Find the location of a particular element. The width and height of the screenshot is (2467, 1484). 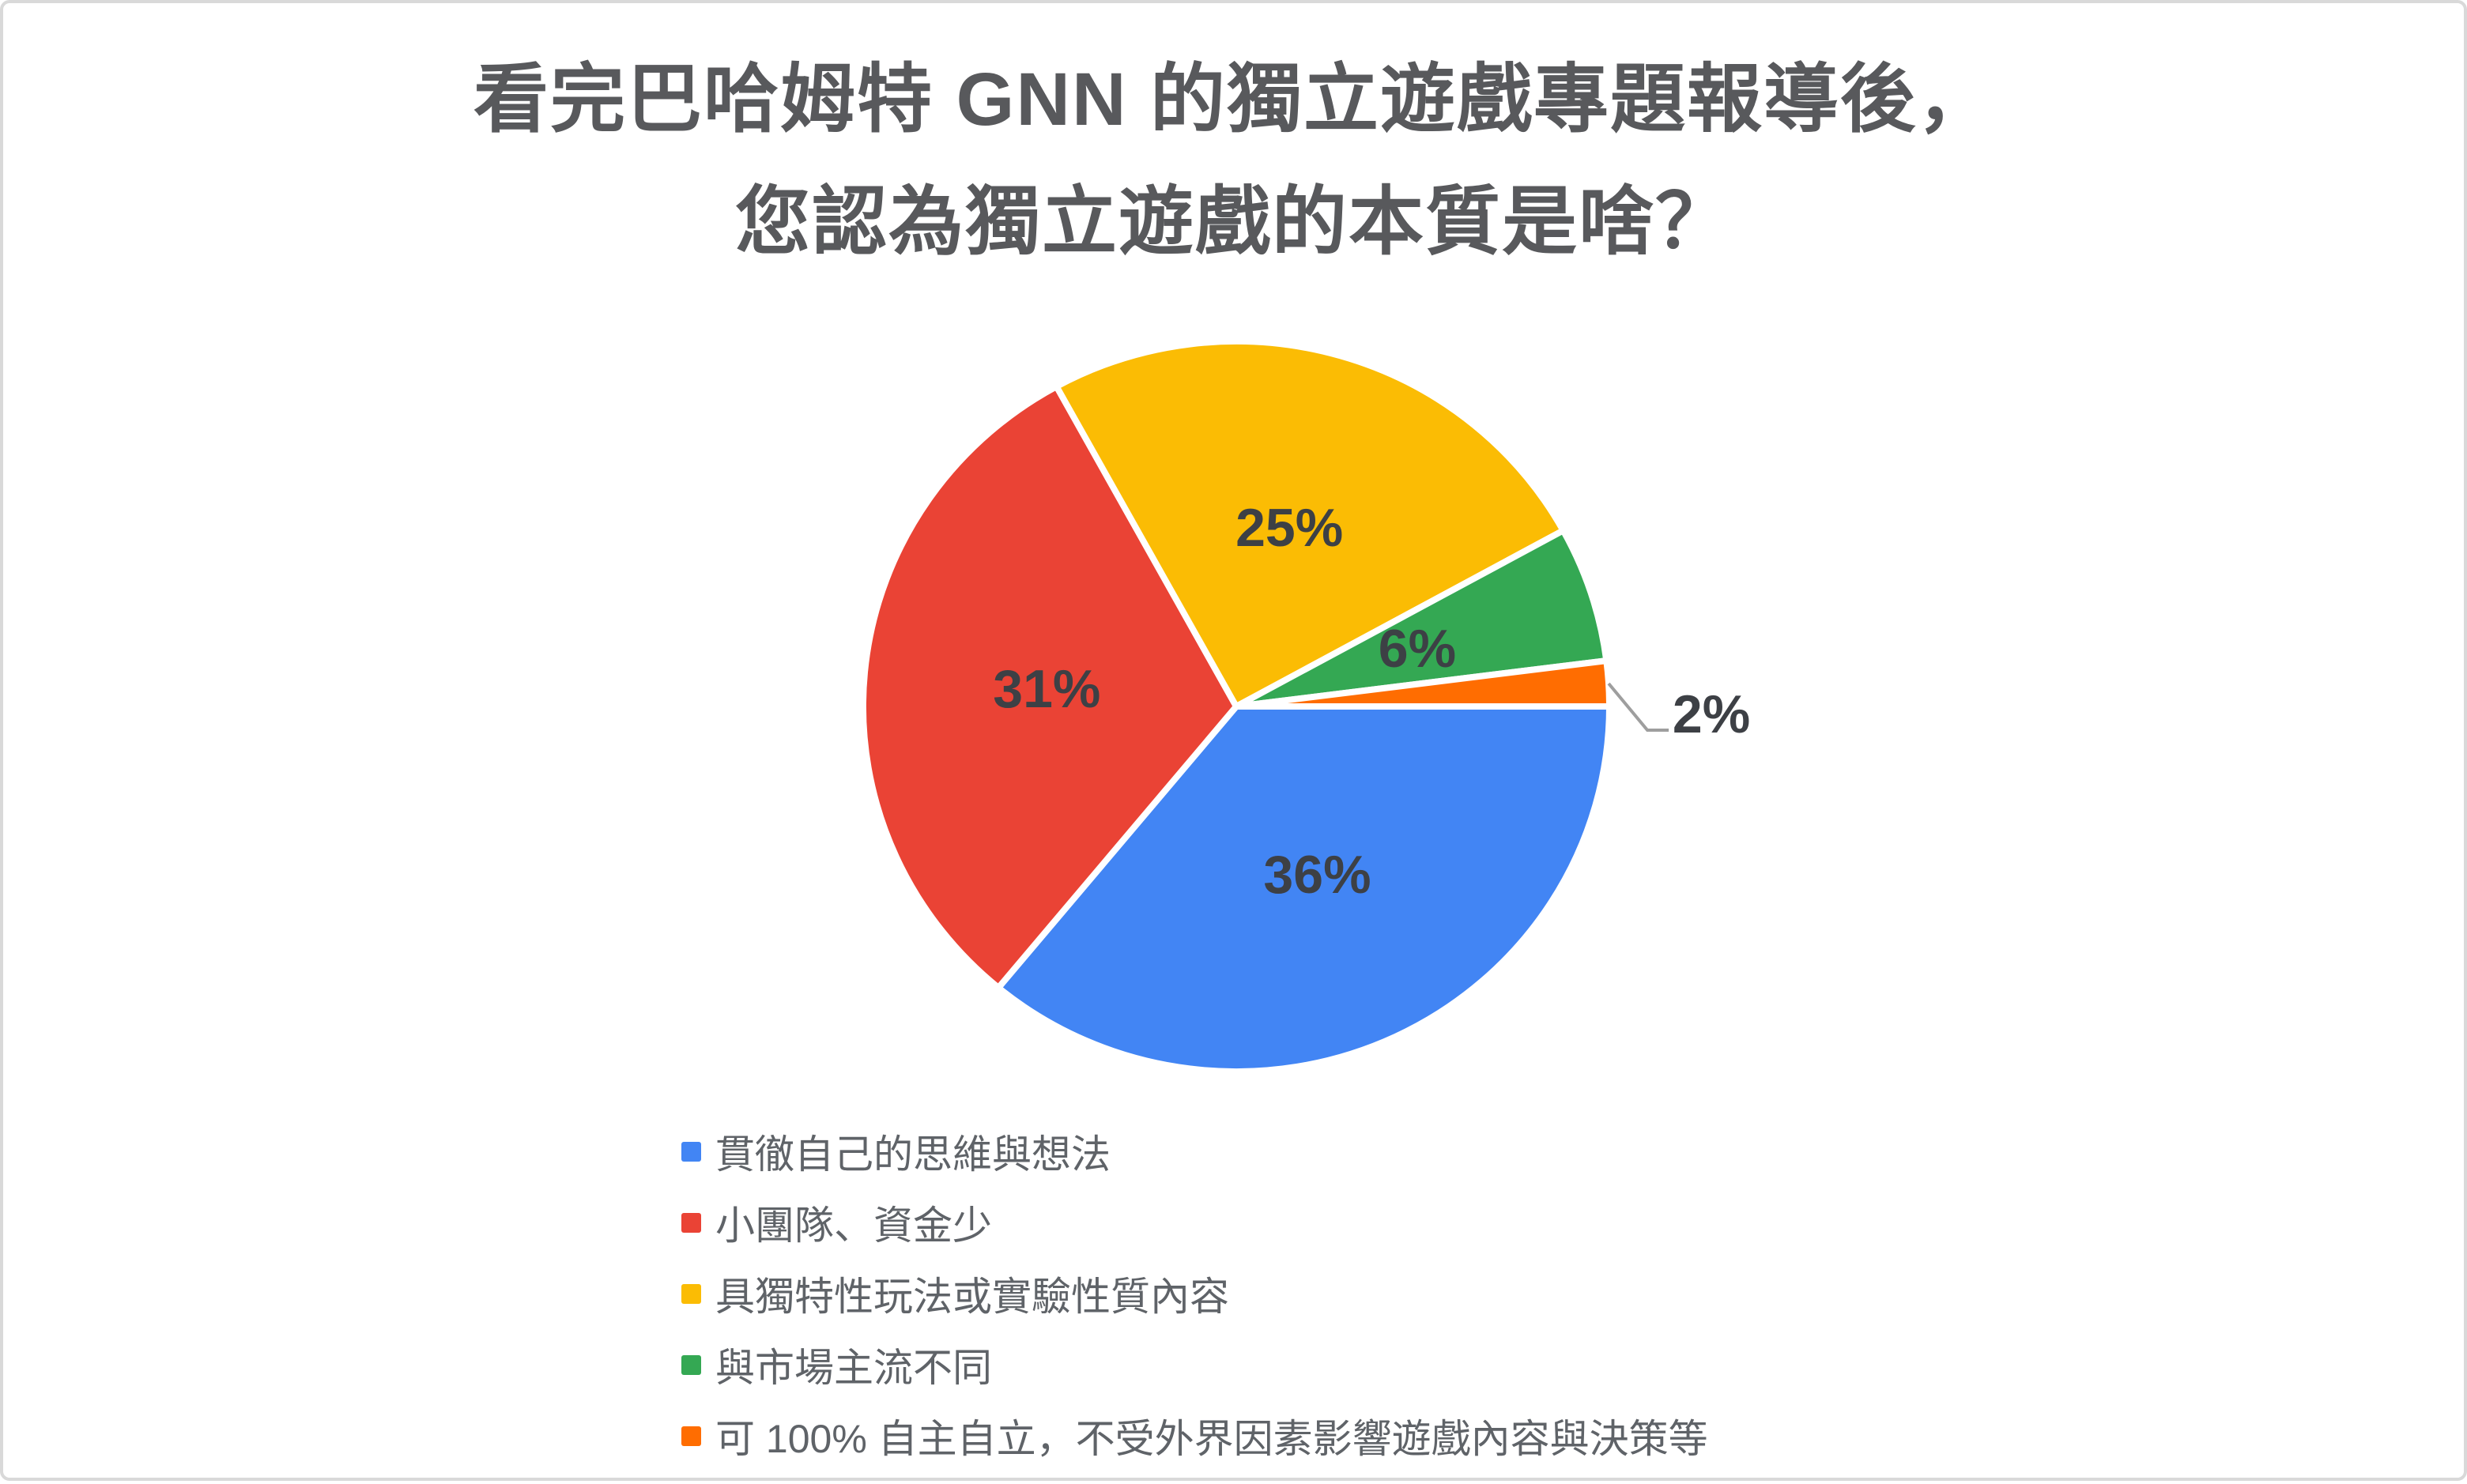

chart-title-line1: 看完巴哈姆特 GNN 的獨立遊戲專題報導後， is located at coordinates (1233, 99).